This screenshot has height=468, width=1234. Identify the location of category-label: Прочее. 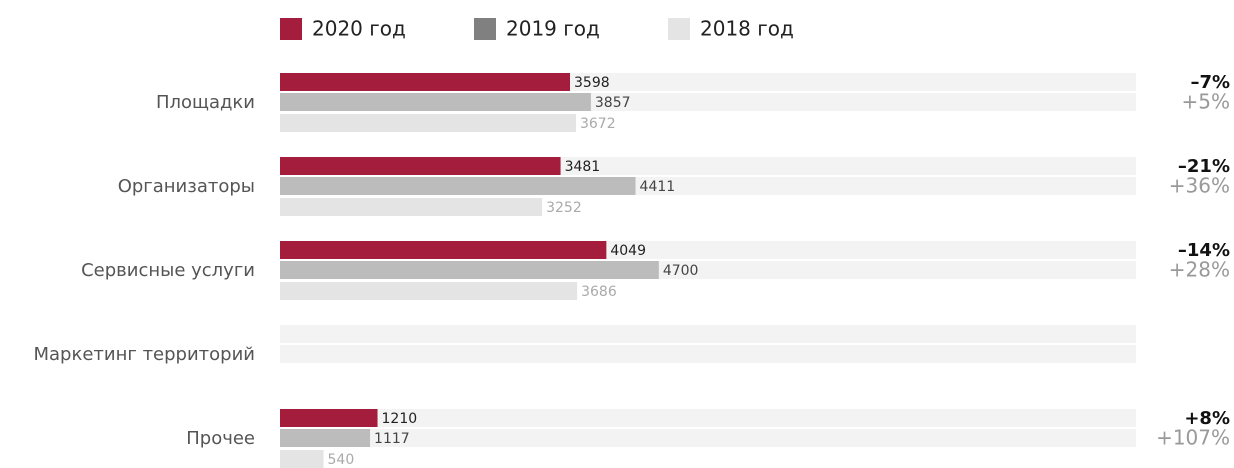
(220, 438).